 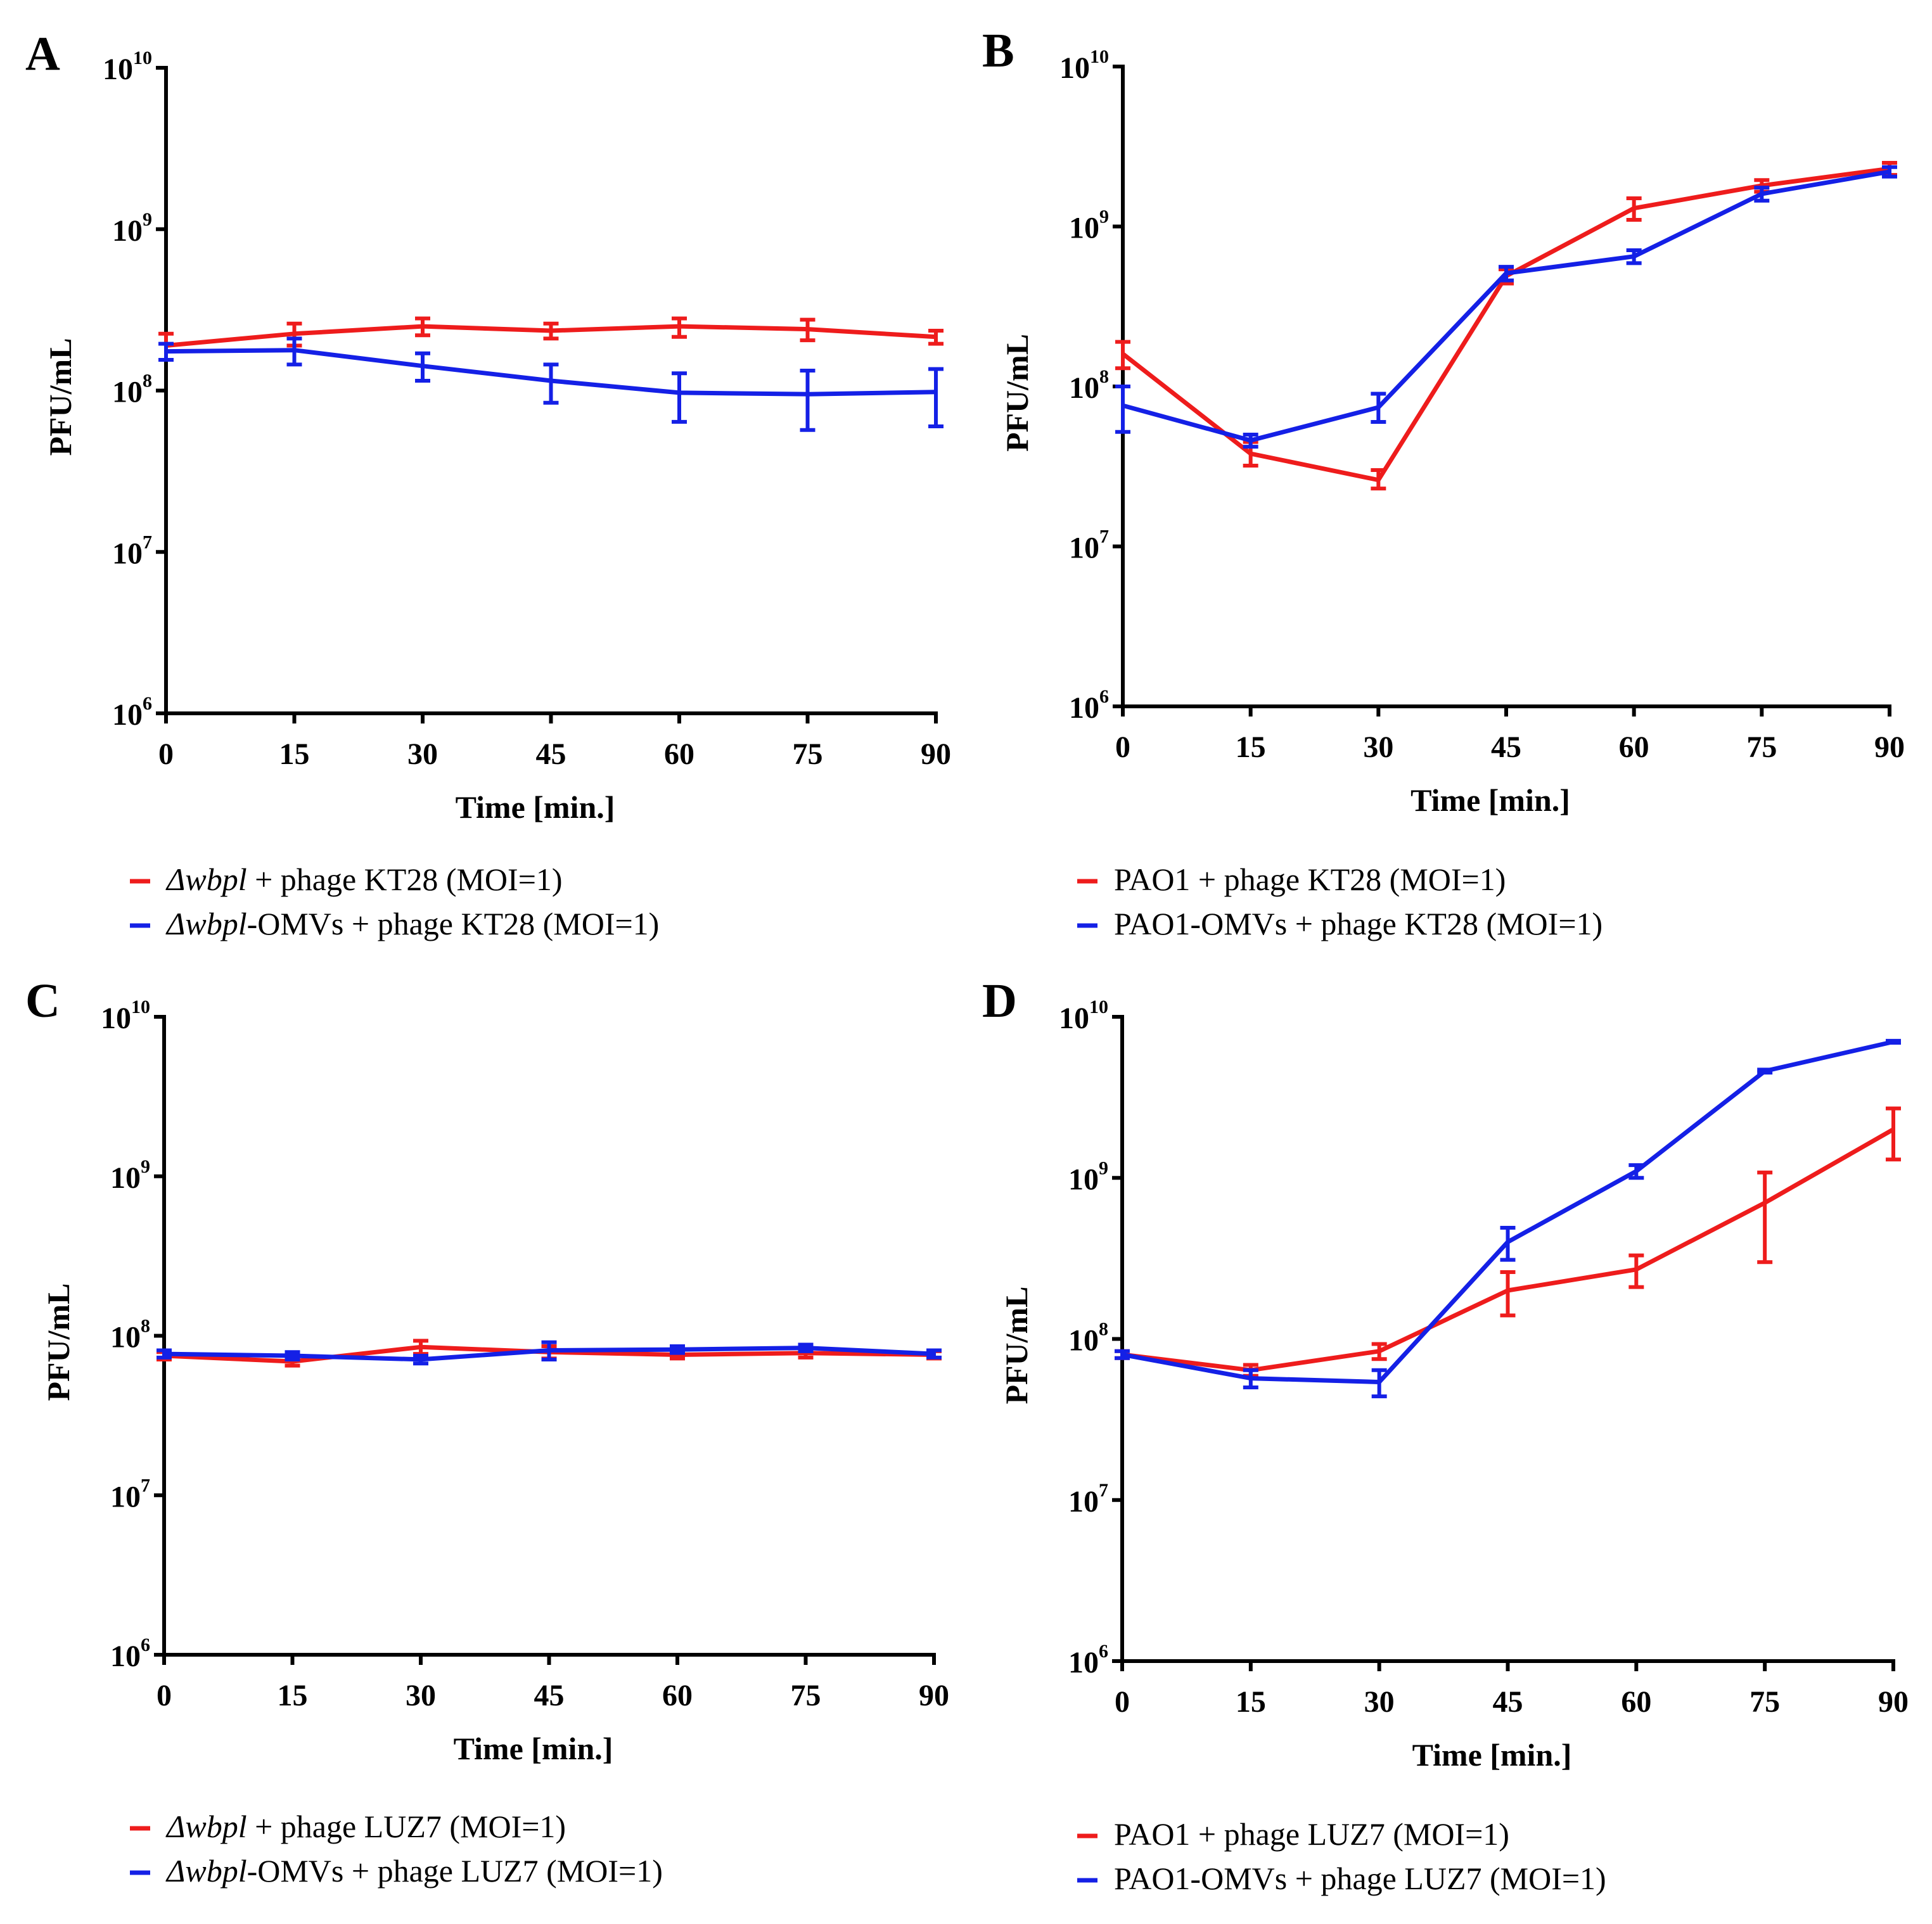 I want to click on legend-entry: PAO1-OMVs + phage KT28 (MOI=1), so click(x=1340, y=923).